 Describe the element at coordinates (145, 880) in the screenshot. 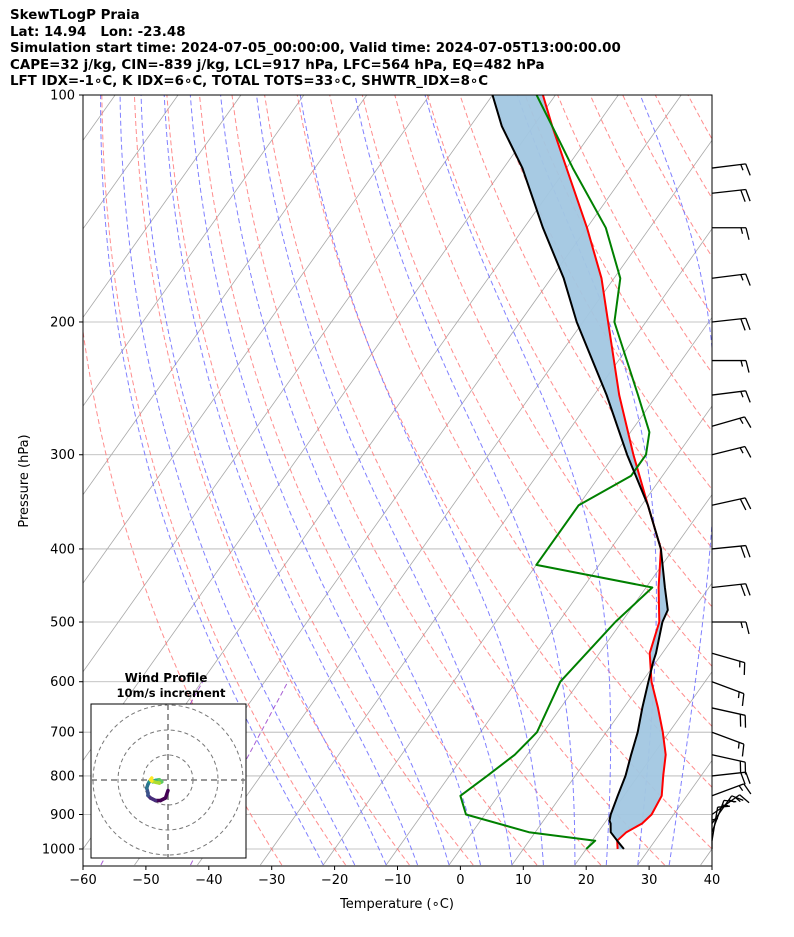

I see `x-tick-label: −50` at that location.